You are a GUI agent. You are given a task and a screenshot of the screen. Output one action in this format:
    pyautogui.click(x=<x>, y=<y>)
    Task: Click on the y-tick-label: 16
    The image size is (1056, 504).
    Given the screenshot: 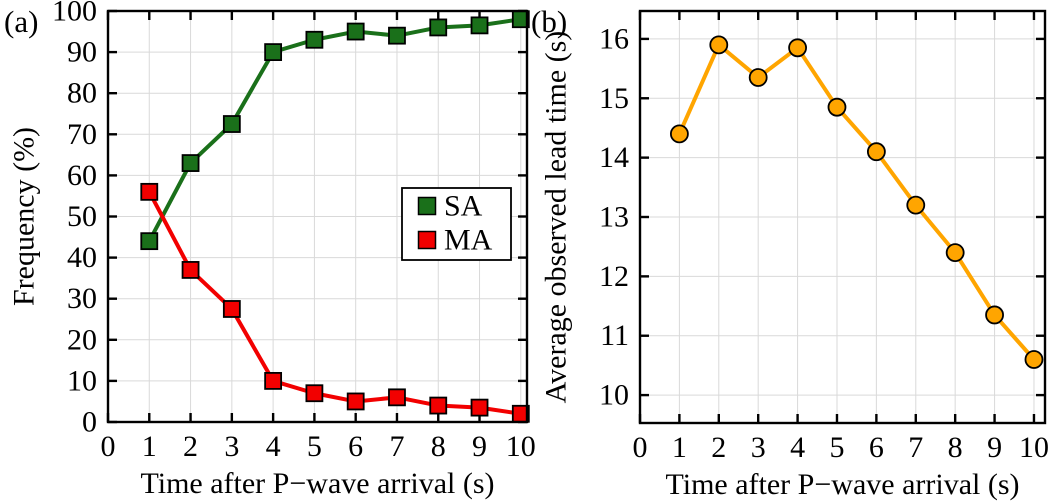 What is the action you would take?
    pyautogui.click(x=614, y=38)
    